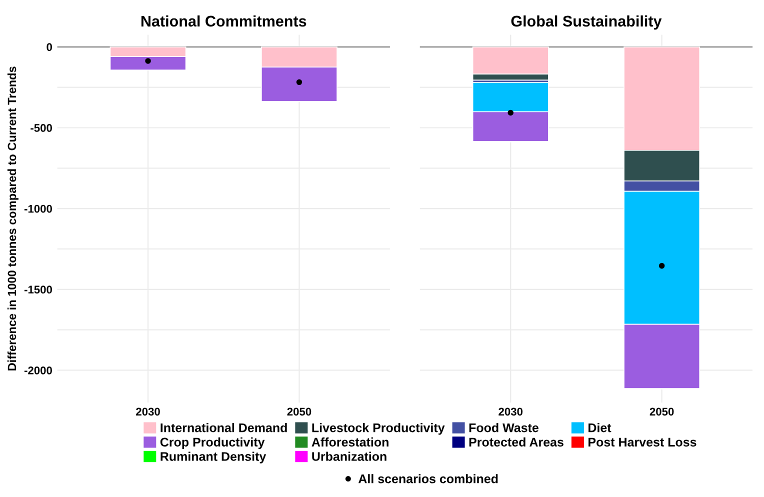 Image resolution: width=764 pixels, height=497 pixels. Describe the element at coordinates (12, 218) in the screenshot. I see `y-axis-title: Difference in 1000 tonnes compared to Current Trends` at that location.